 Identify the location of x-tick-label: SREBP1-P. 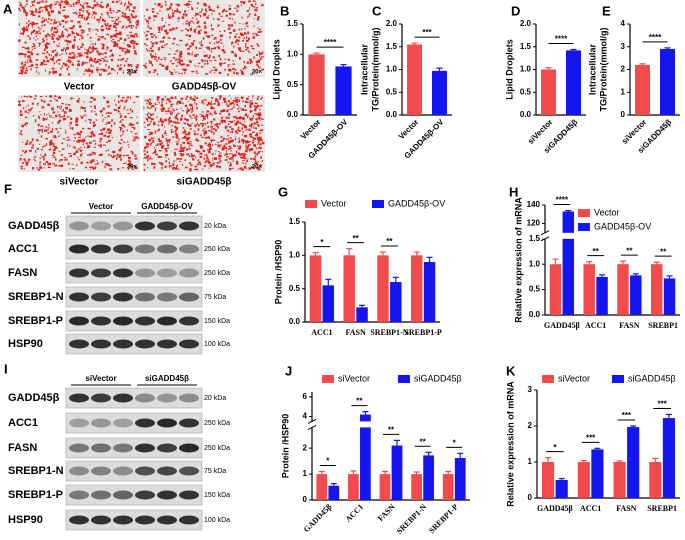
(422, 332).